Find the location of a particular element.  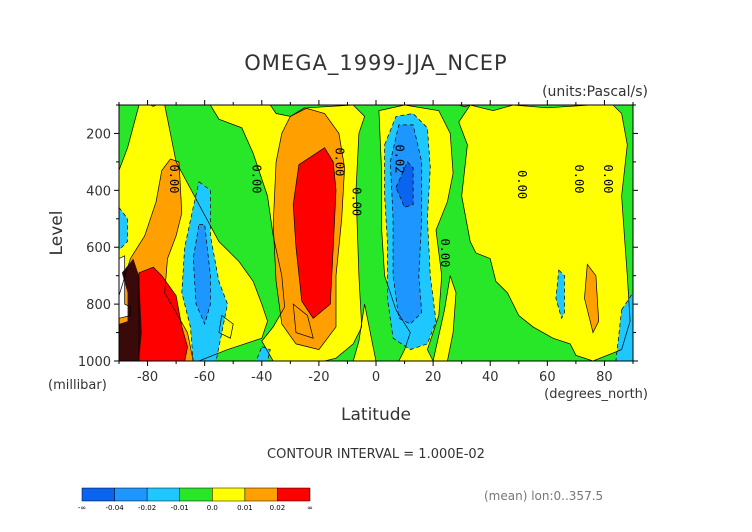

color-bar: -∞ -0.04 -0.02 -0.01 0.0 0.01 0.02 ∞ is located at coordinates (195, 499).